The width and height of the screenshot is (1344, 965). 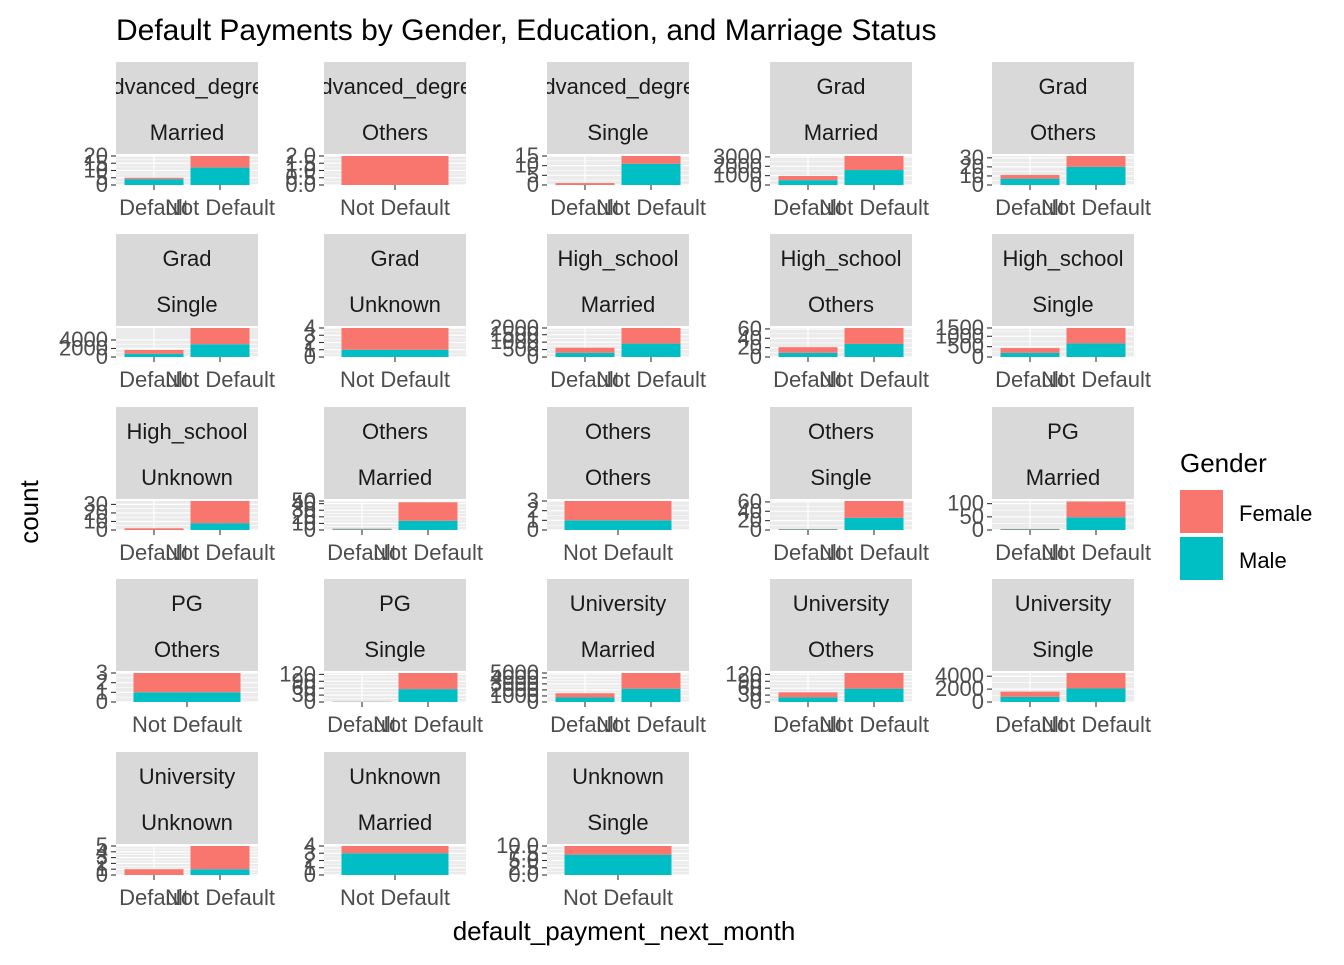 I want to click on y-tick-label: 5000, so click(x=514, y=672).